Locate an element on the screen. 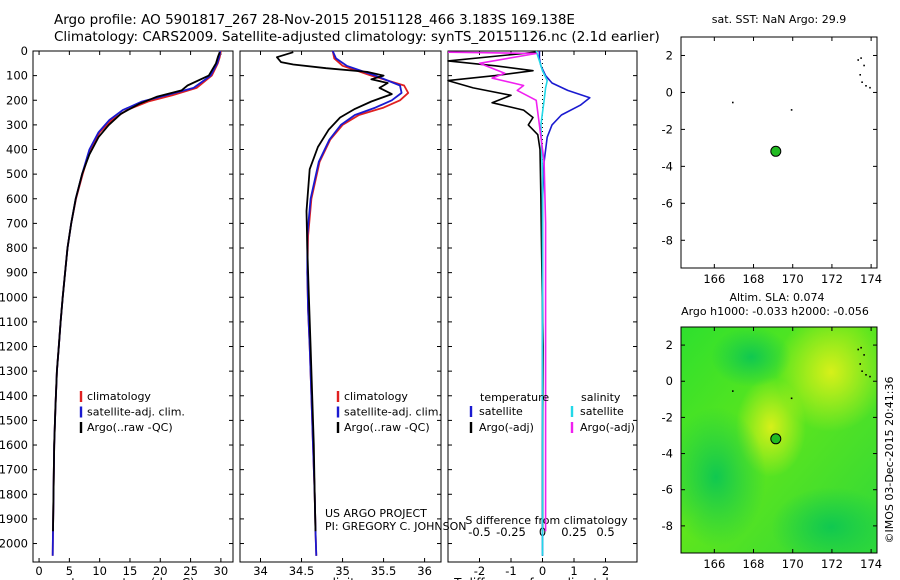 The image size is (900, 580). sla-field is located at coordinates (779, 440).